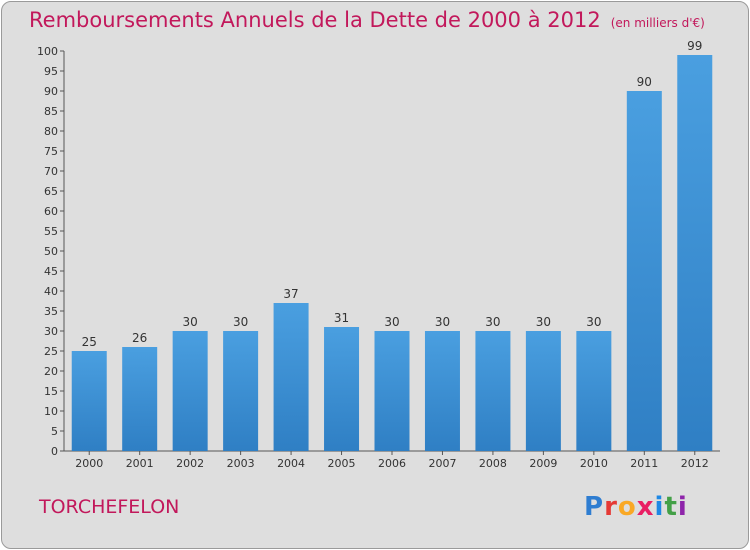 The image size is (750, 550). What do you see at coordinates (51, 231) in the screenshot?
I see `y-tick-label: 55` at bounding box center [51, 231].